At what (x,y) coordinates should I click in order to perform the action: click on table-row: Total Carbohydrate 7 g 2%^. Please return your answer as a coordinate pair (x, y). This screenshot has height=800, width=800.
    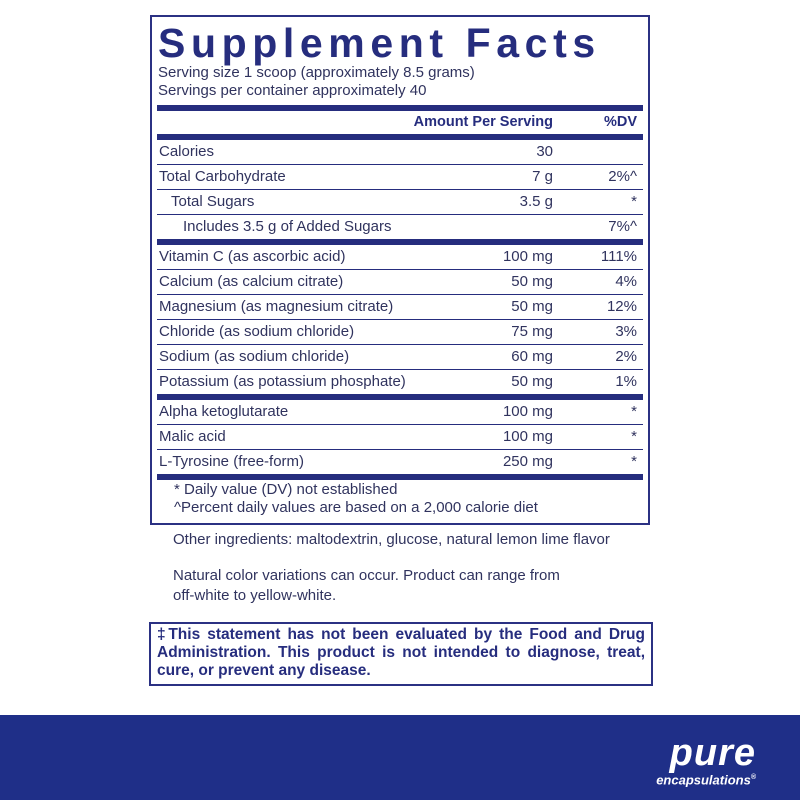
    Looking at the image, I should click on (400, 177).